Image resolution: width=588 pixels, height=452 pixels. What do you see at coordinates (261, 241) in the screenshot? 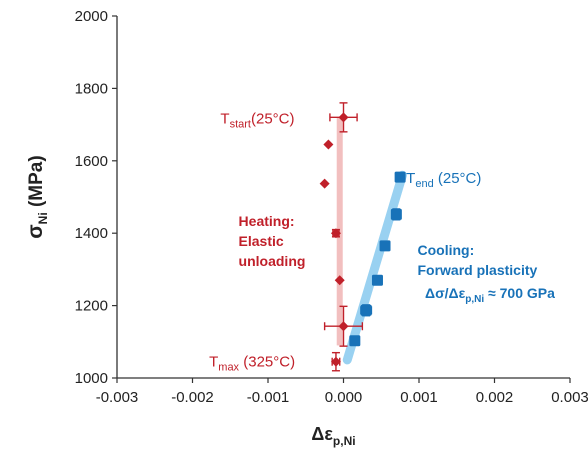
I see `annotation-heating-line: Elastic` at bounding box center [261, 241].